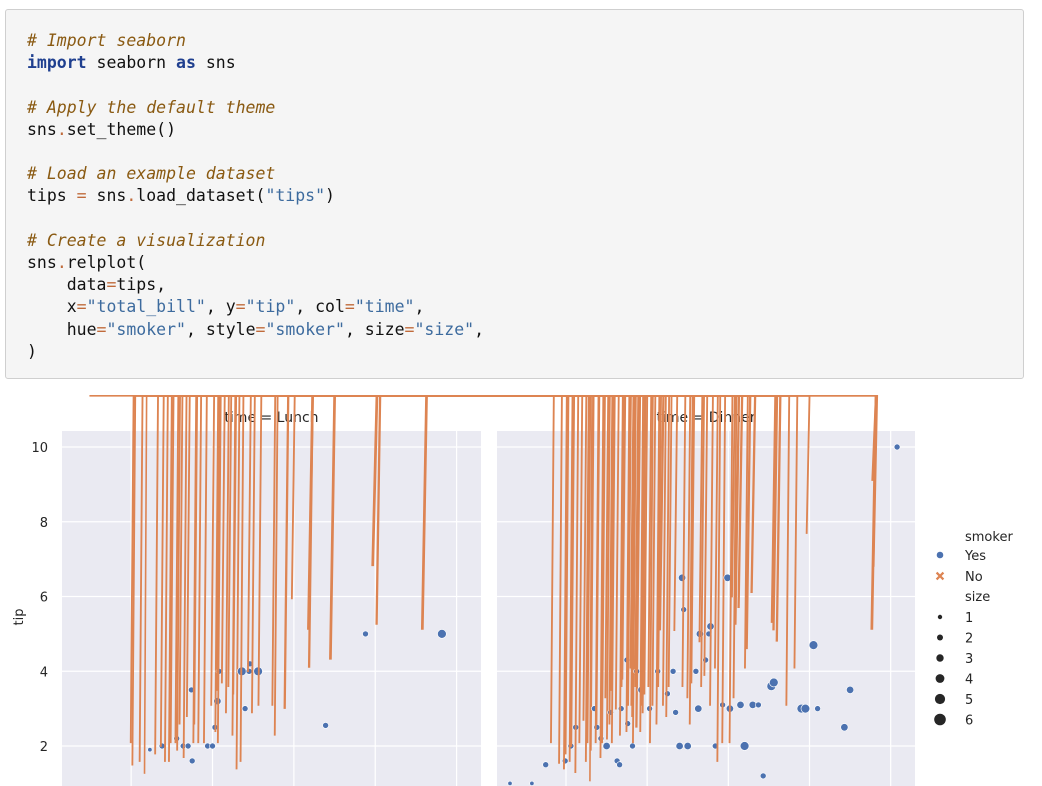  What do you see at coordinates (444, 329) in the screenshot?
I see `code-token: "size"` at bounding box center [444, 329].